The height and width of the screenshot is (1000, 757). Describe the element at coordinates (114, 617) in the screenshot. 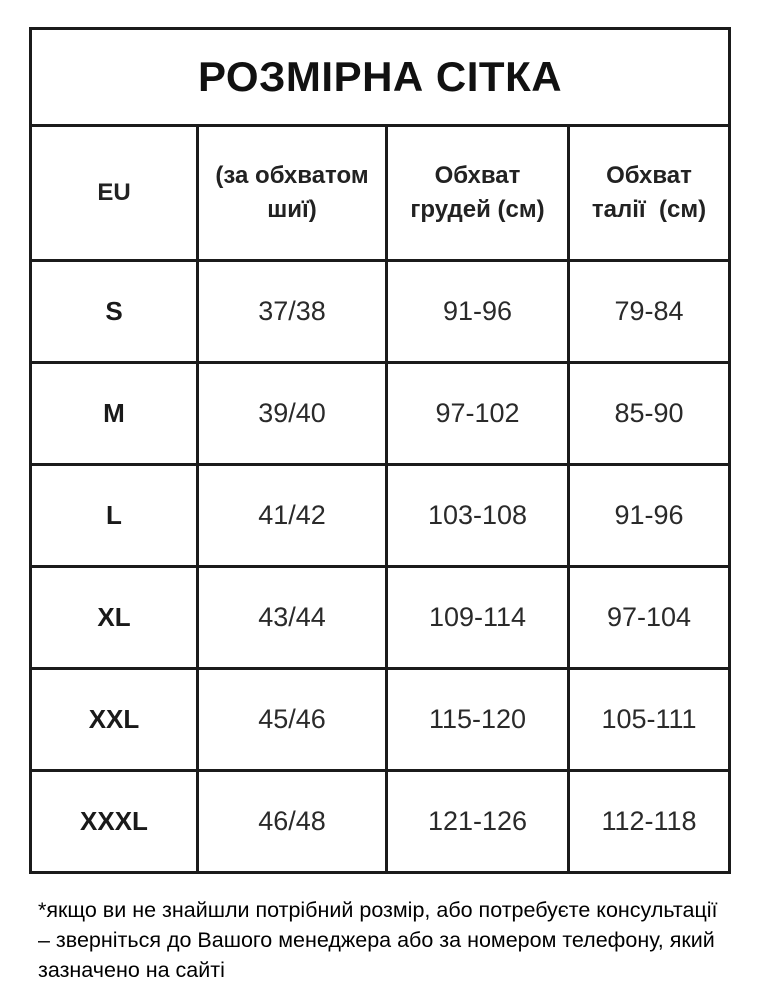

I see `size-label: XL` at that location.